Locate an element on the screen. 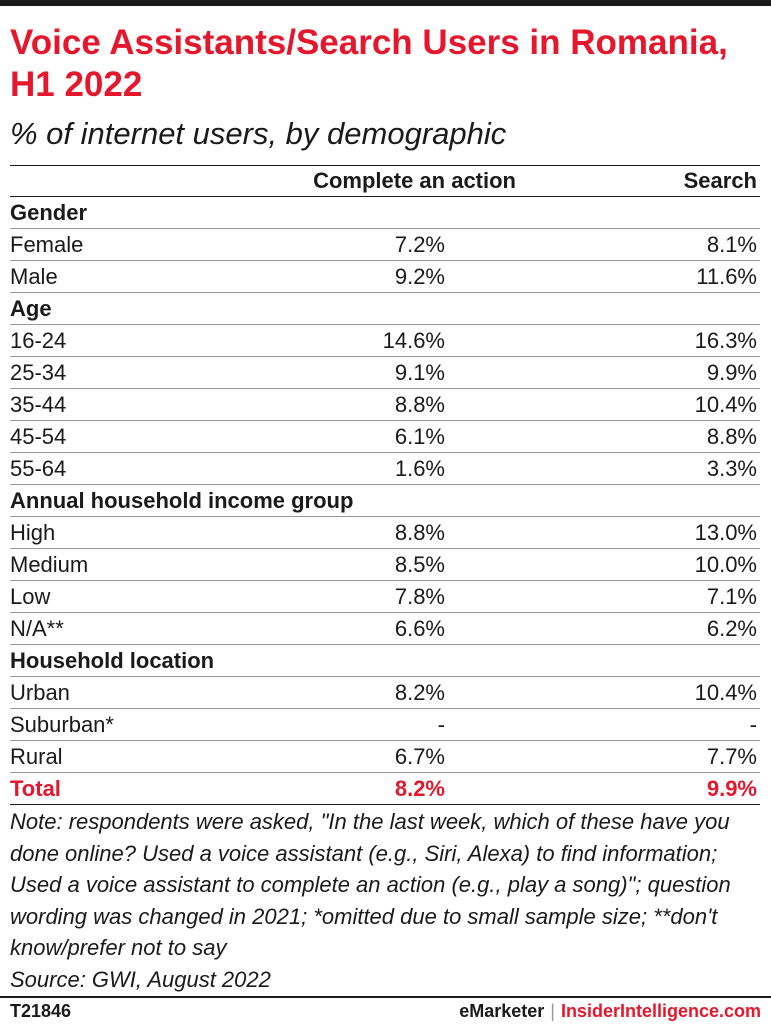 This screenshot has height=1024, width=771. search-value: 8.8% is located at coordinates (731, 436).